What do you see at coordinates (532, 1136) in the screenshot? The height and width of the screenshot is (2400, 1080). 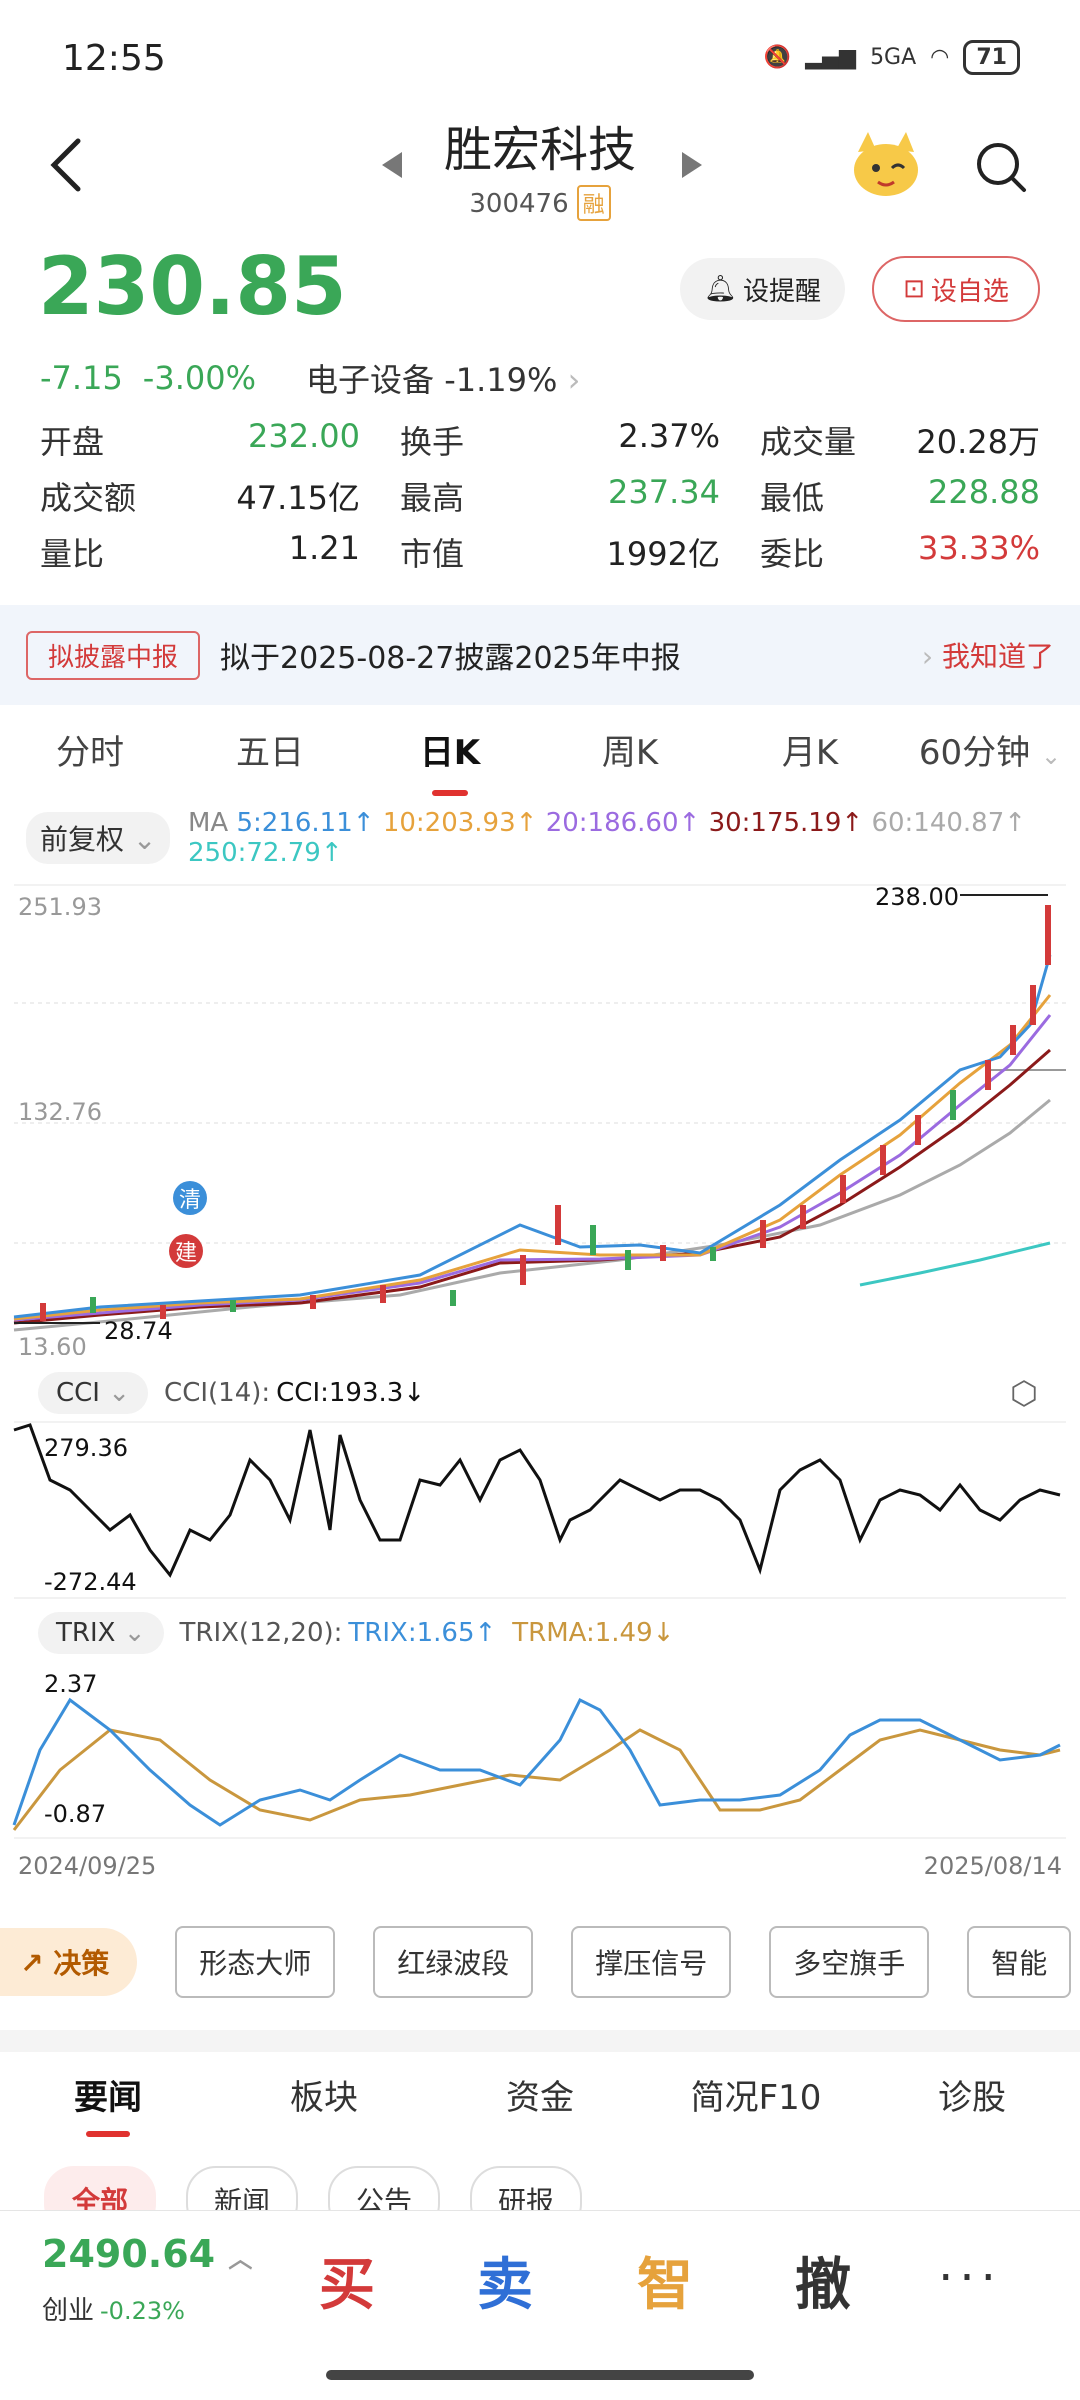 I see `ma-5-line` at bounding box center [532, 1136].